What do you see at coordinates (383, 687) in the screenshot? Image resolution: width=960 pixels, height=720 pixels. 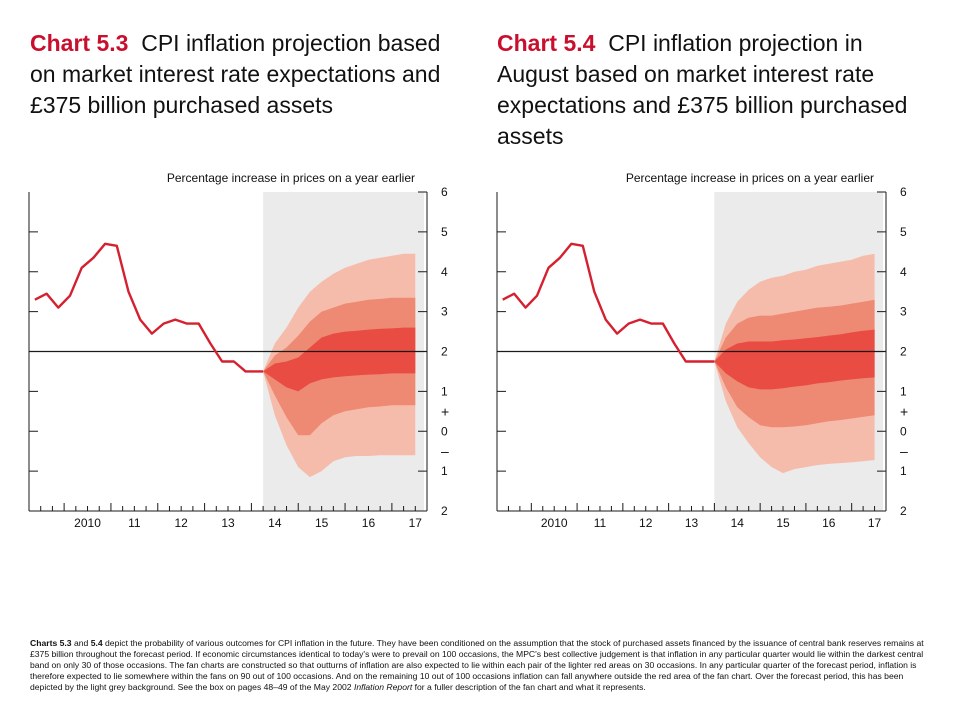 I see `footnote-report-name: Inflation Report` at bounding box center [383, 687].